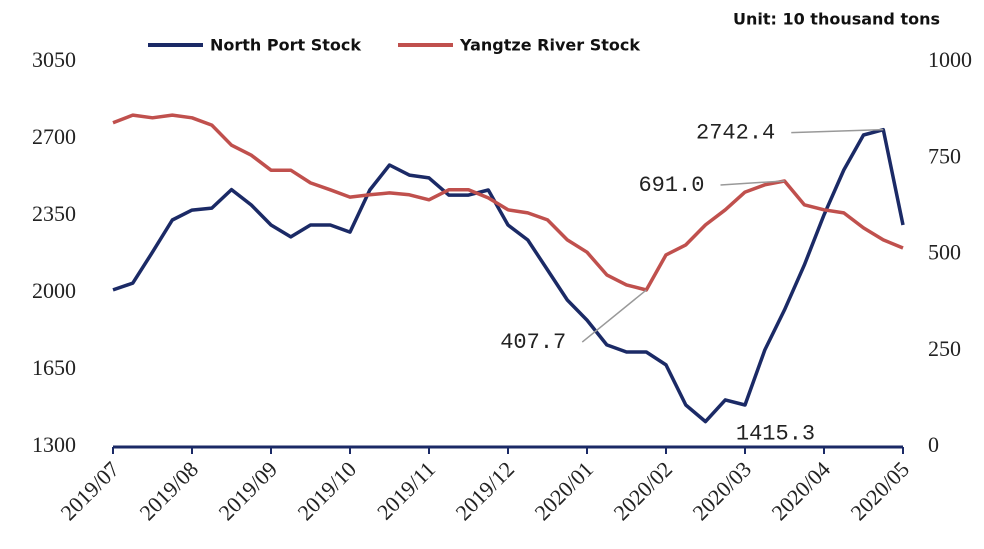  I want to click on x-tick-label: 2019/11, so click(406, 490).